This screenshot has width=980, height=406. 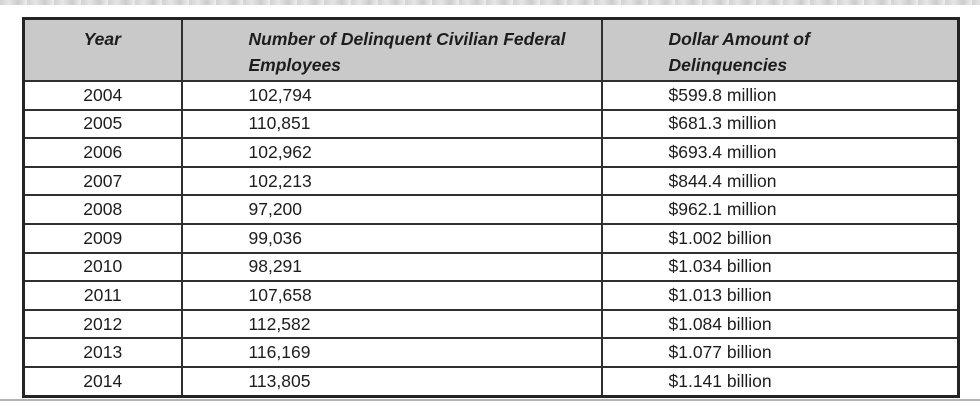 I want to click on year-cell: 2005, so click(x=102, y=124).